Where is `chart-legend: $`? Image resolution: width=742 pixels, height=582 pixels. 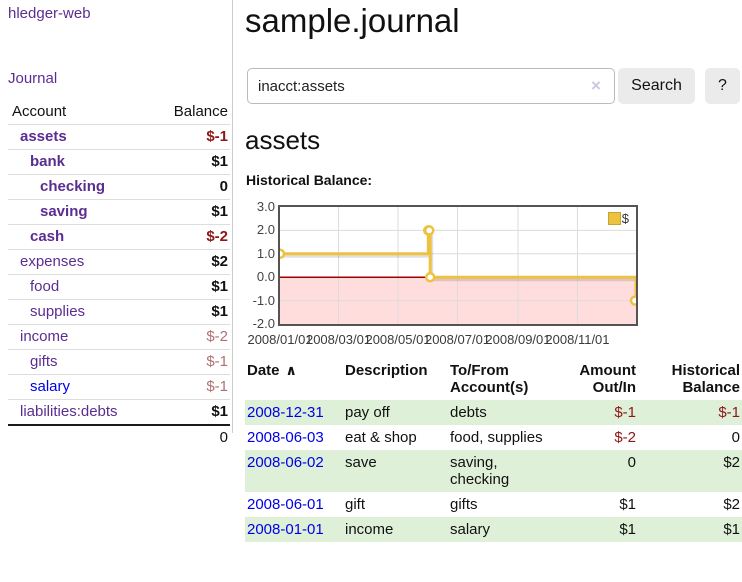
chart-legend: $ is located at coordinates (618, 218).